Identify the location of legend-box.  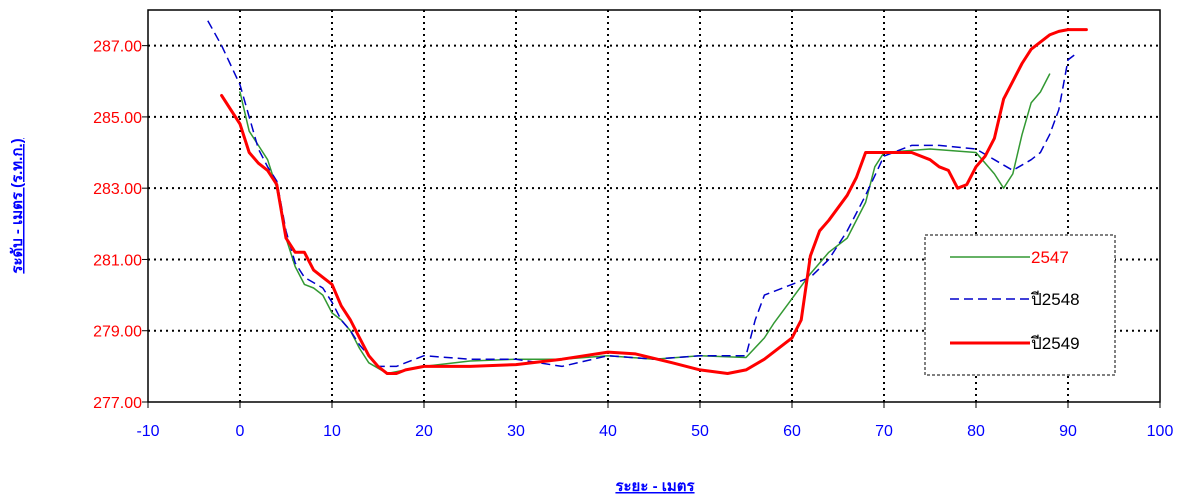
(1020, 305).